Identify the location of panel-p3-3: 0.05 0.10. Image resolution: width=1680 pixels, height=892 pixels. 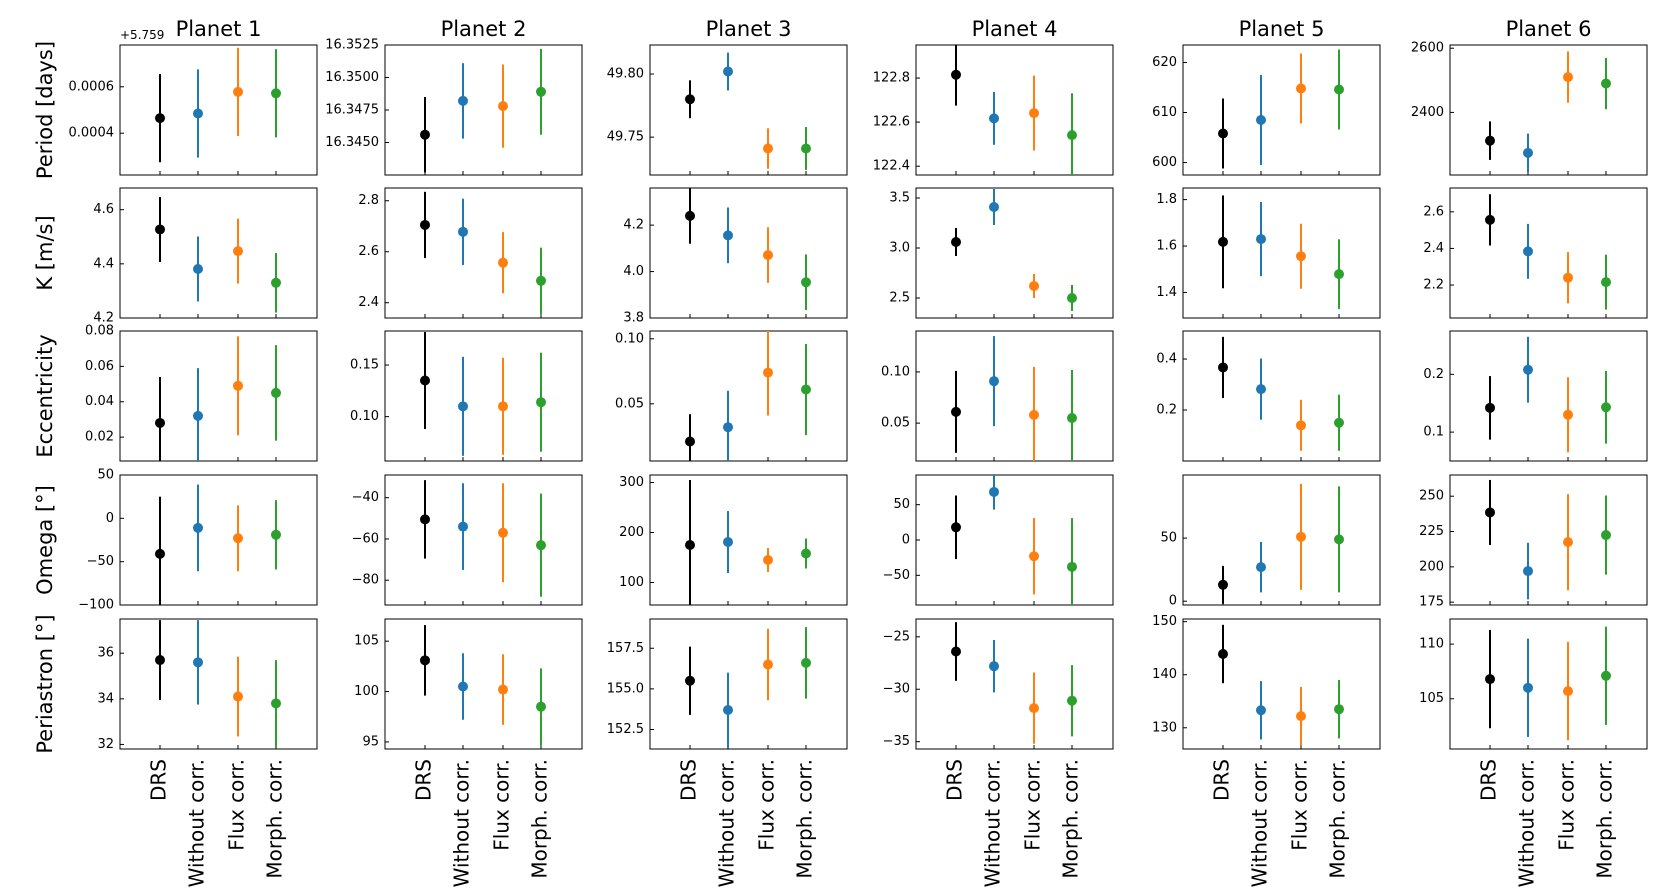
(731, 396).